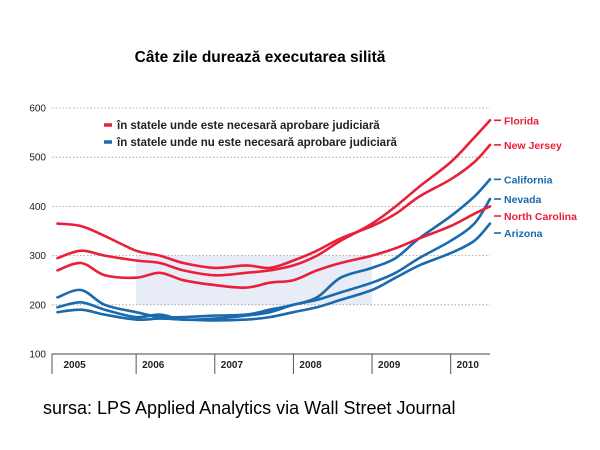 Image resolution: width=600 pixels, height=450 pixels. Describe the element at coordinates (37, 207) in the screenshot. I see `y-tick-label: 400` at that location.